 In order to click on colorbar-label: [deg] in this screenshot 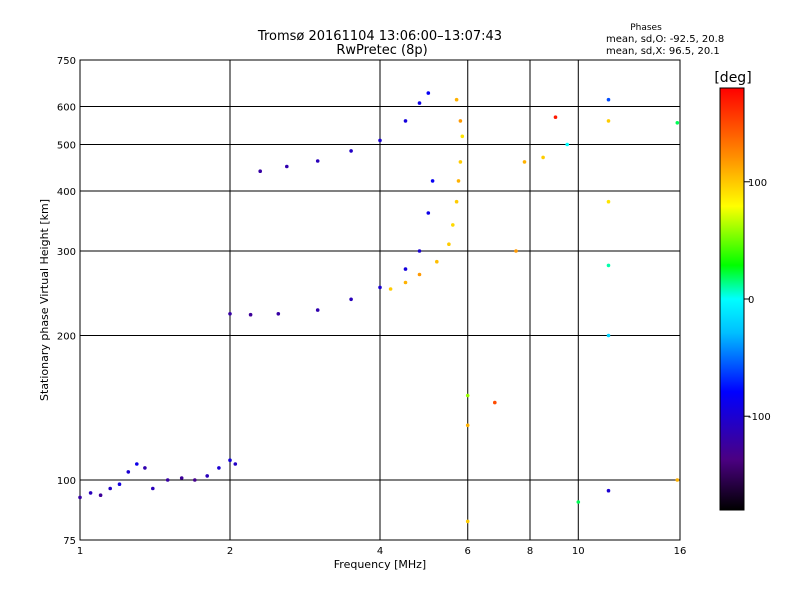, I will do `click(732, 78)`.